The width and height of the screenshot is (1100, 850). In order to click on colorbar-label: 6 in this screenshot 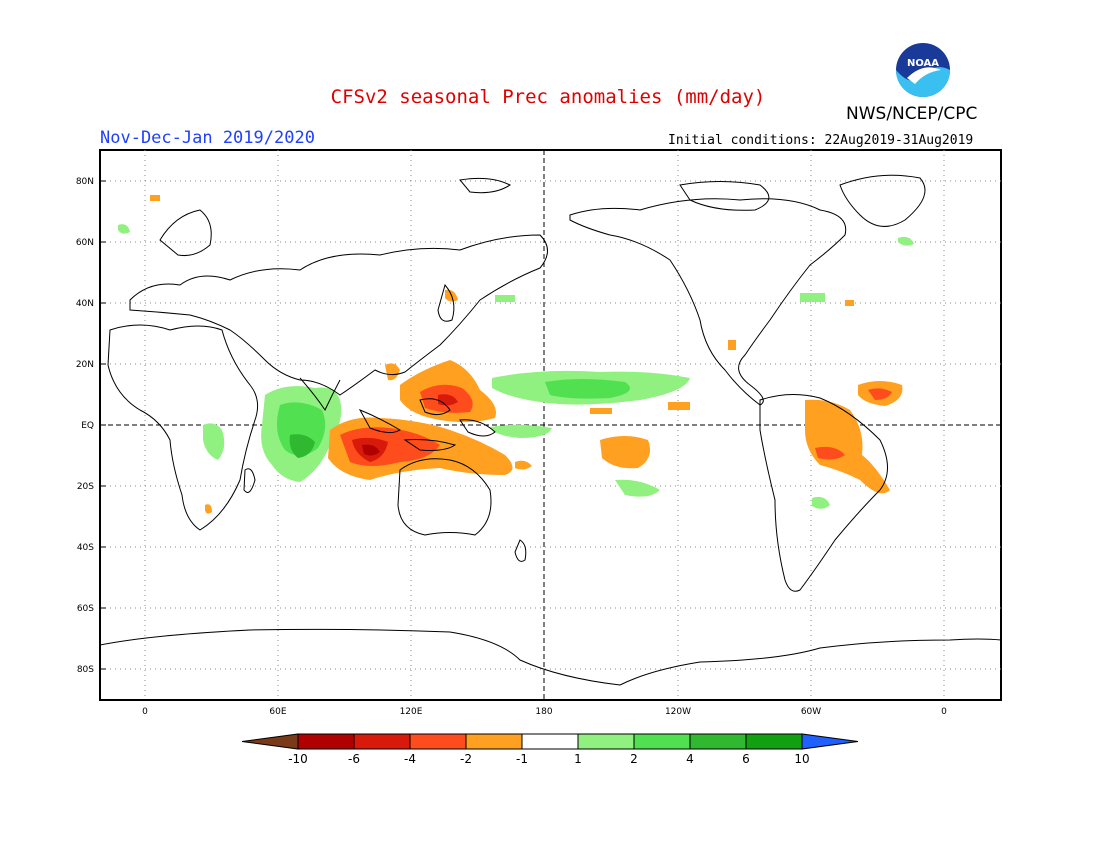, I will do `click(746, 759)`.